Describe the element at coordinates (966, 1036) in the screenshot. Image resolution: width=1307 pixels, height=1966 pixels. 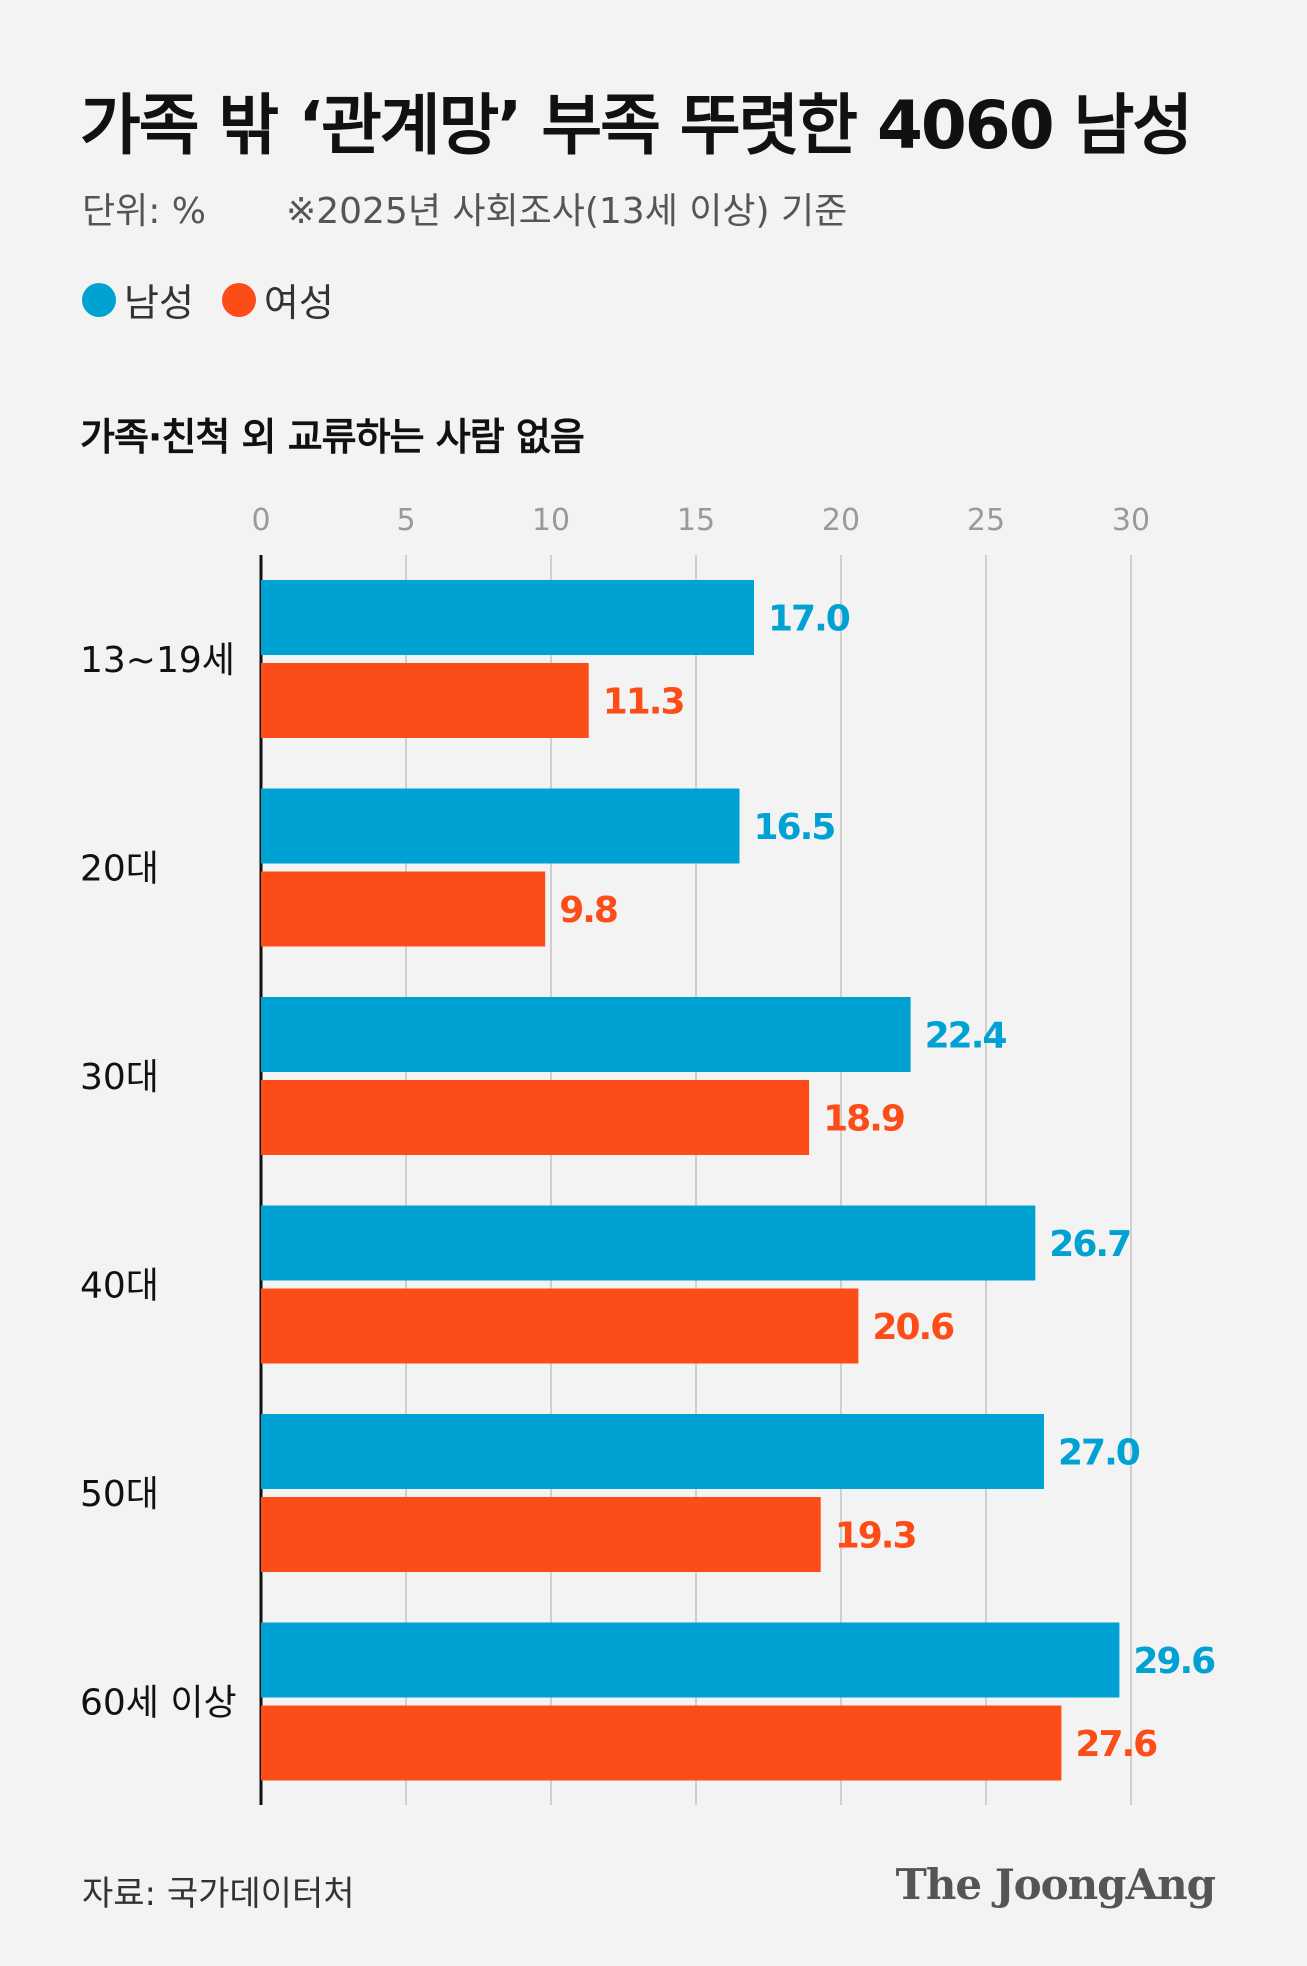
I see `data-label: 22.4` at that location.